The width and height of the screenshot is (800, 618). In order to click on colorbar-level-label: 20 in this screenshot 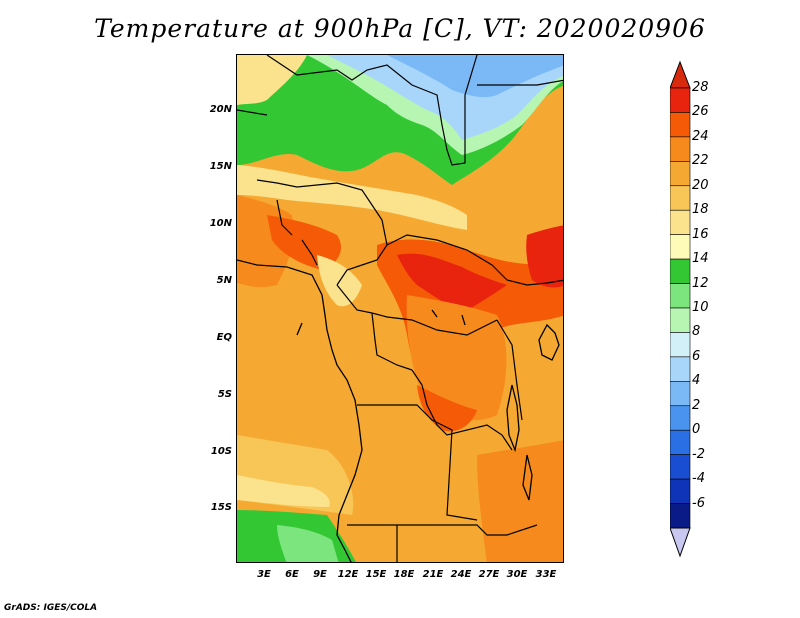, I will do `click(700, 185)`.